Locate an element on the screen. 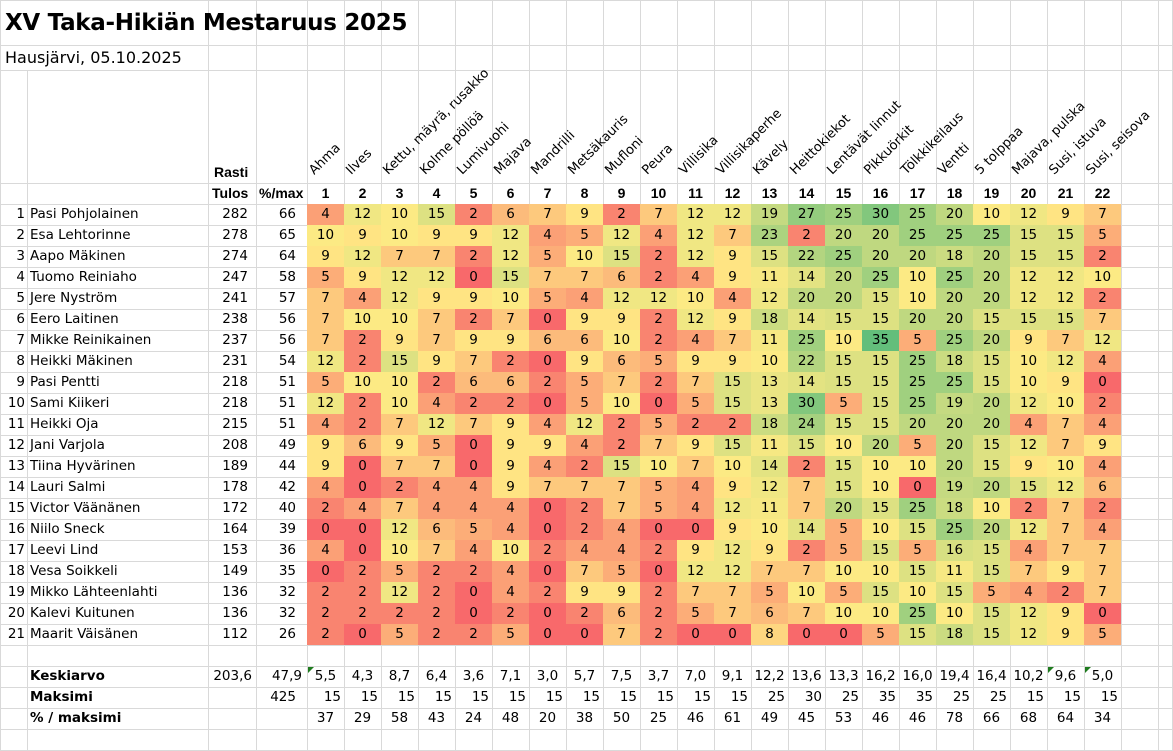 The image size is (1173, 751). competitor-name: Maarit Väisänen is located at coordinates (84, 634).